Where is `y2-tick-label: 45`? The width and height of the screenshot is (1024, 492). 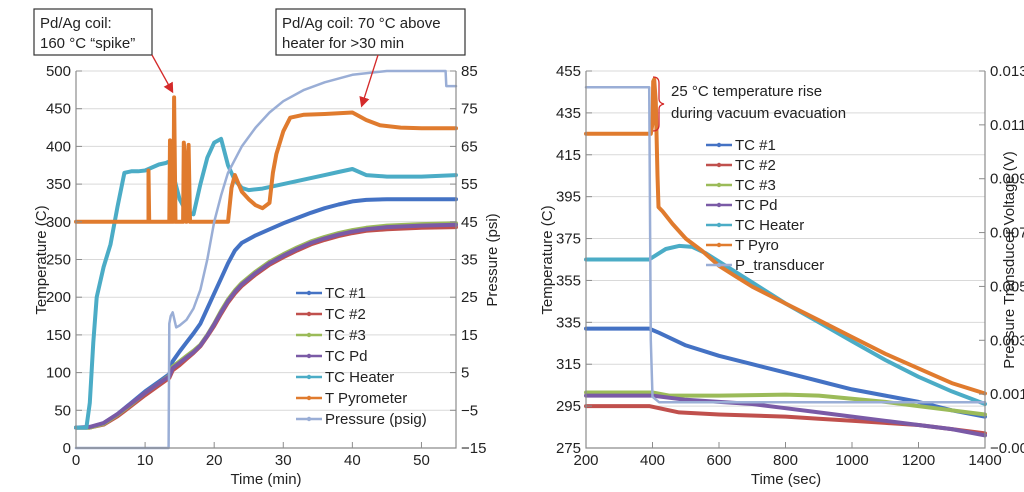 y2-tick-label: 45 is located at coordinates (469, 222).